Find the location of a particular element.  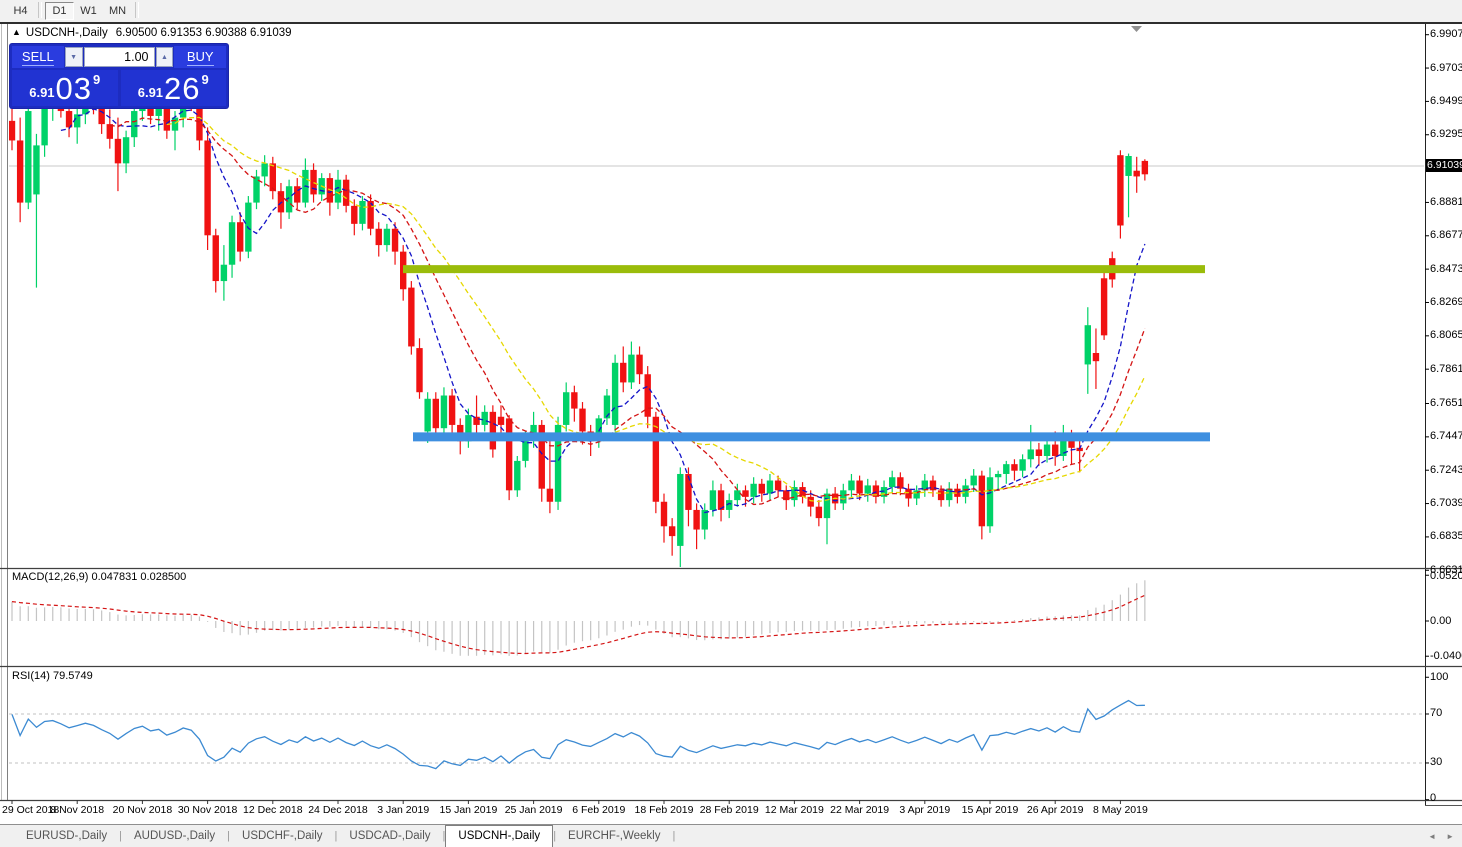

chart-symbol-label: USDCNH-,Daily is located at coordinates (66, 33).